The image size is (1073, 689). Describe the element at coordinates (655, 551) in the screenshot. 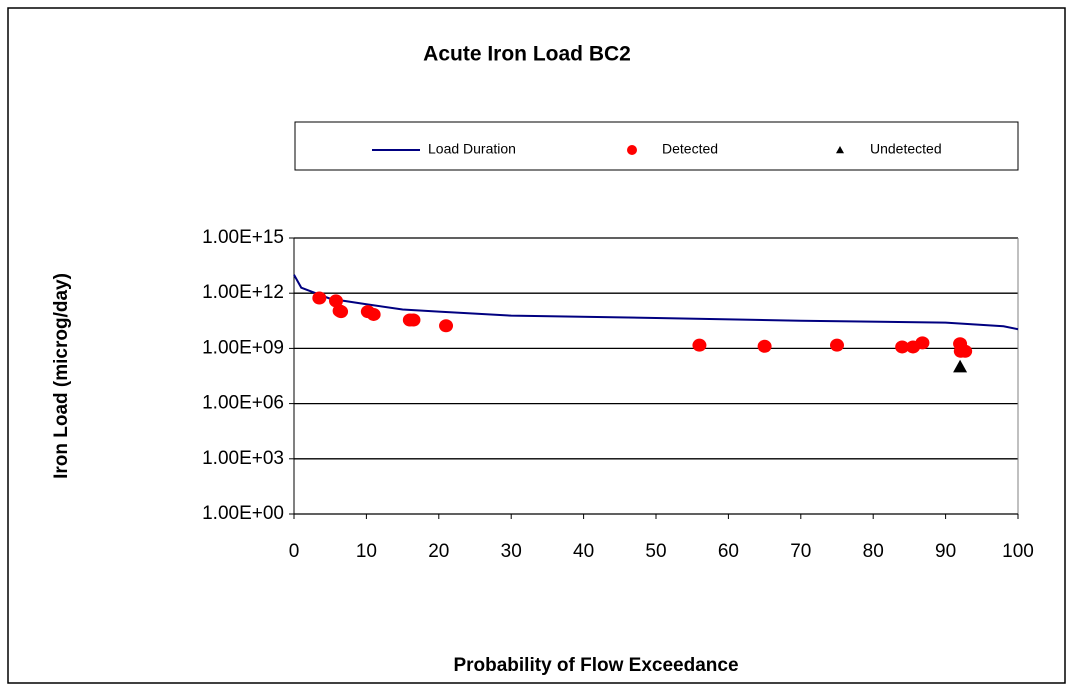

I see `x-tick-label: 50` at that location.